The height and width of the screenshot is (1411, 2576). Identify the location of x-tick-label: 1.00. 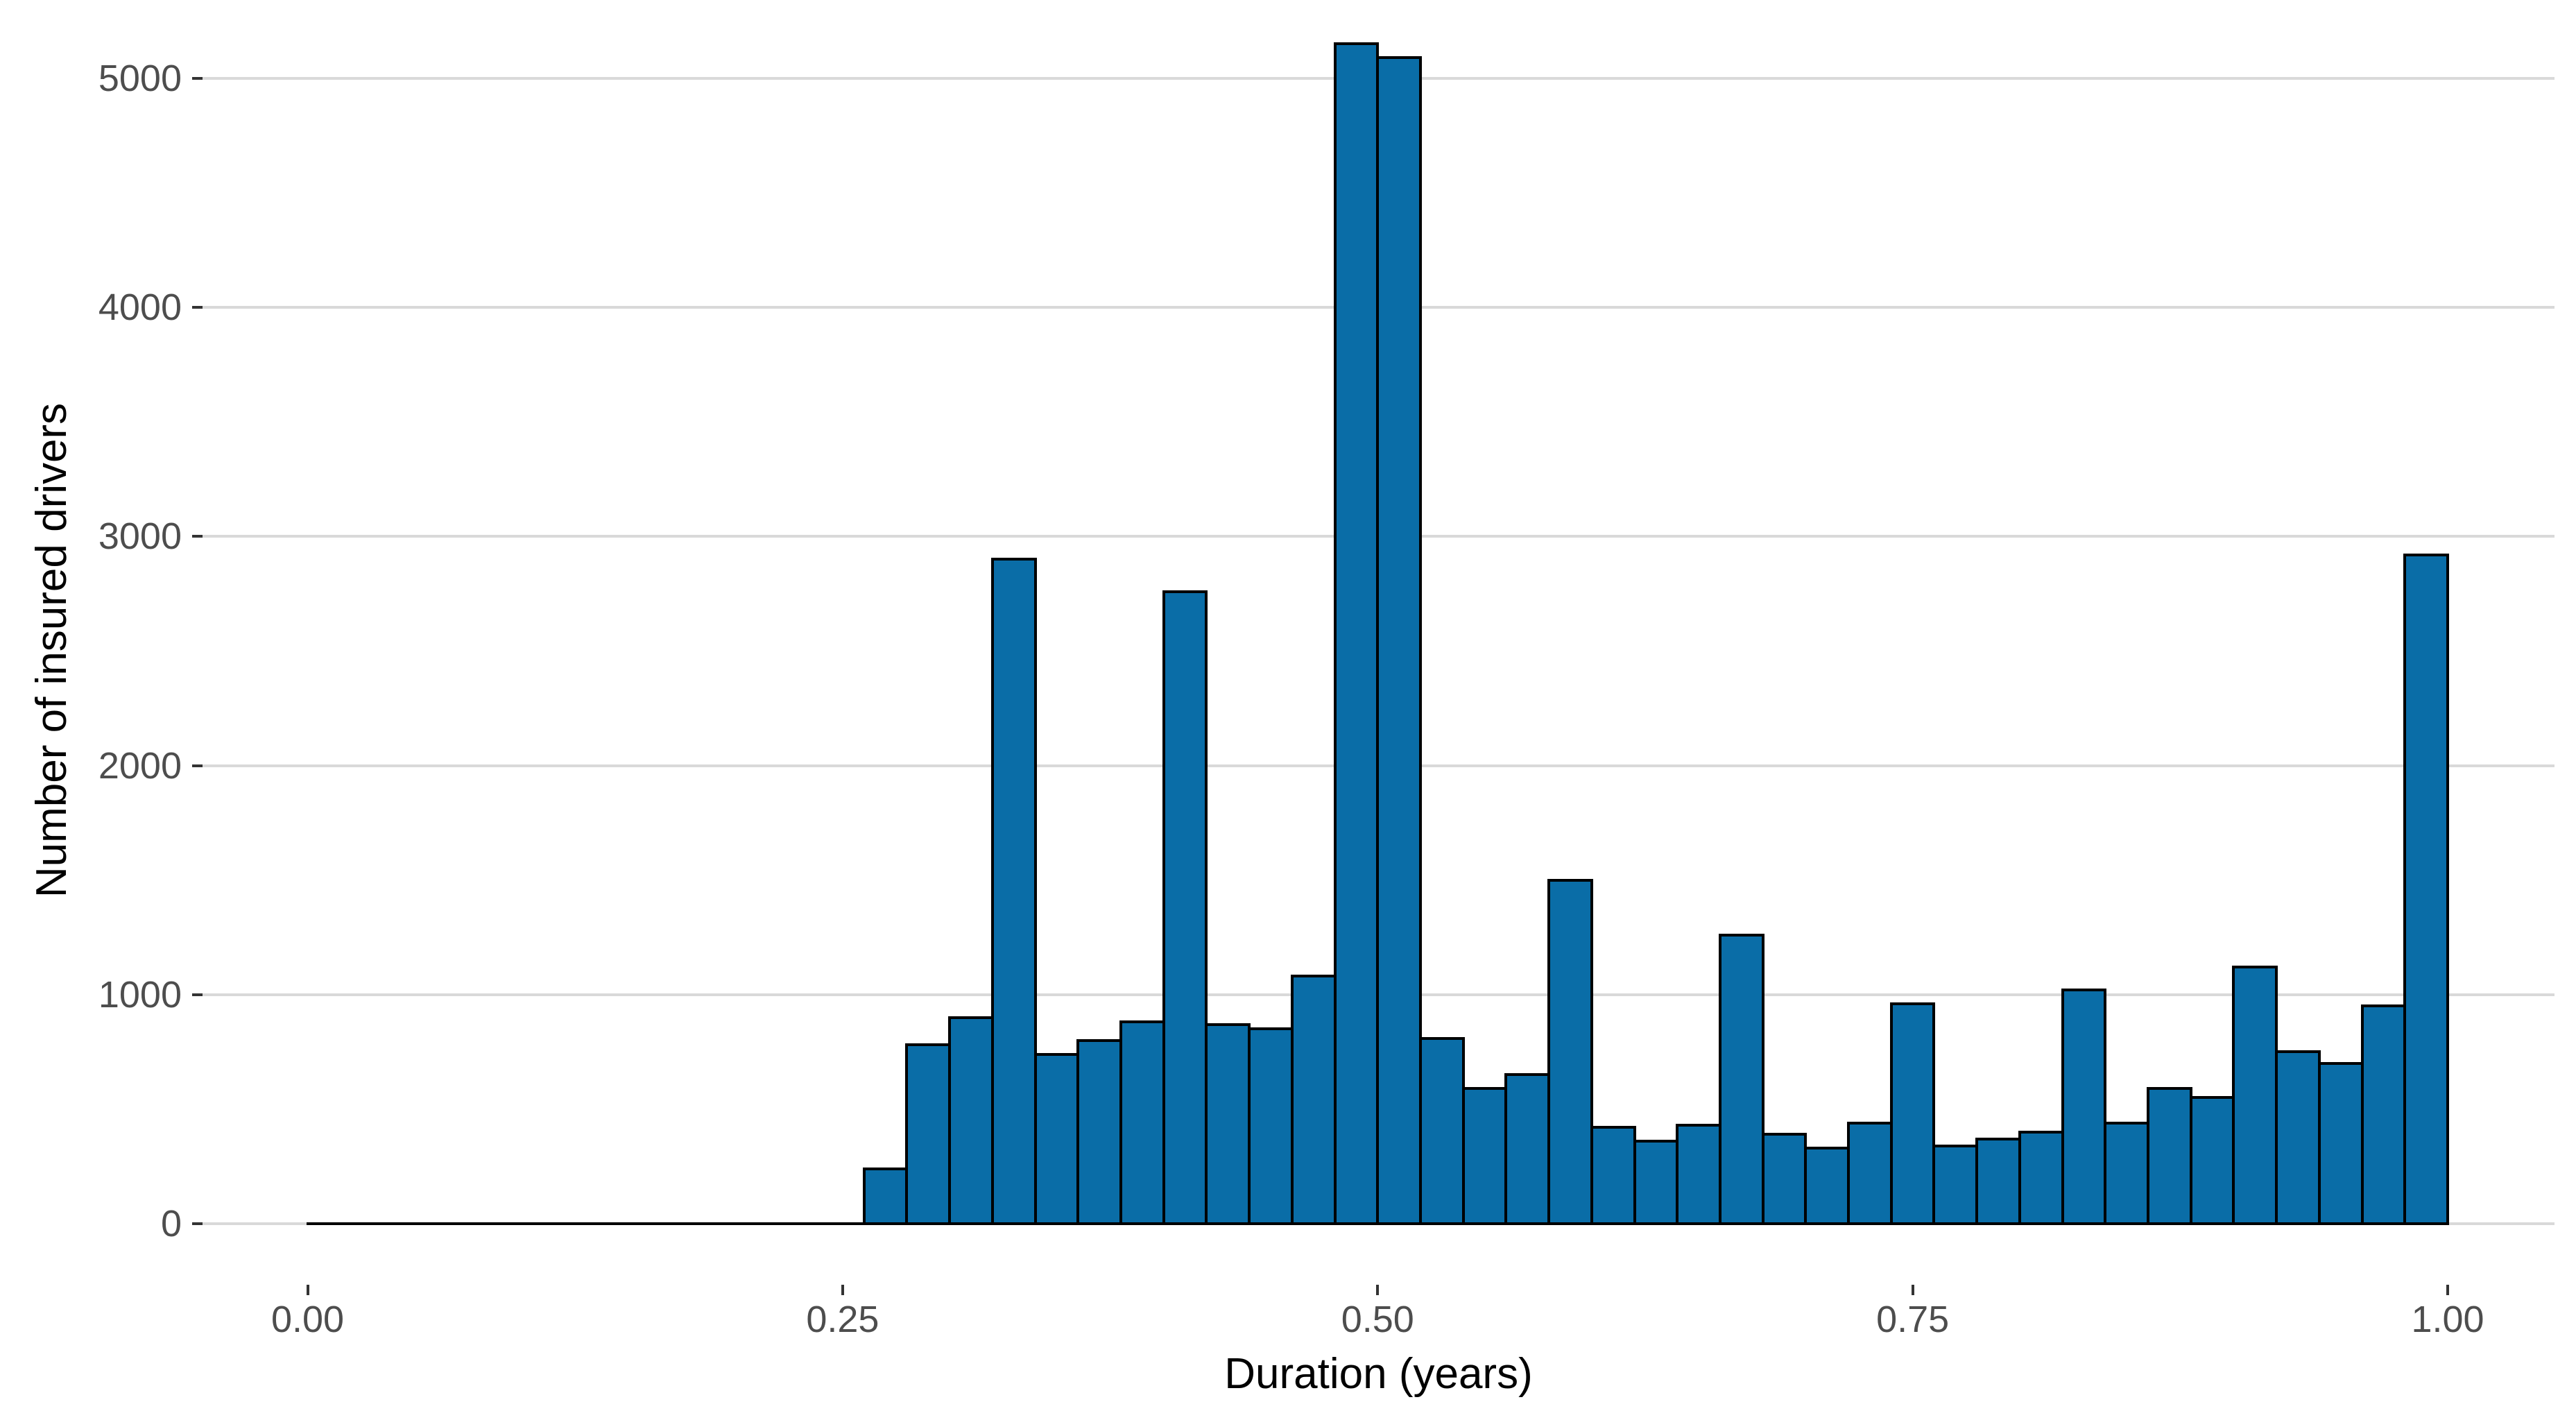
(2447, 1319).